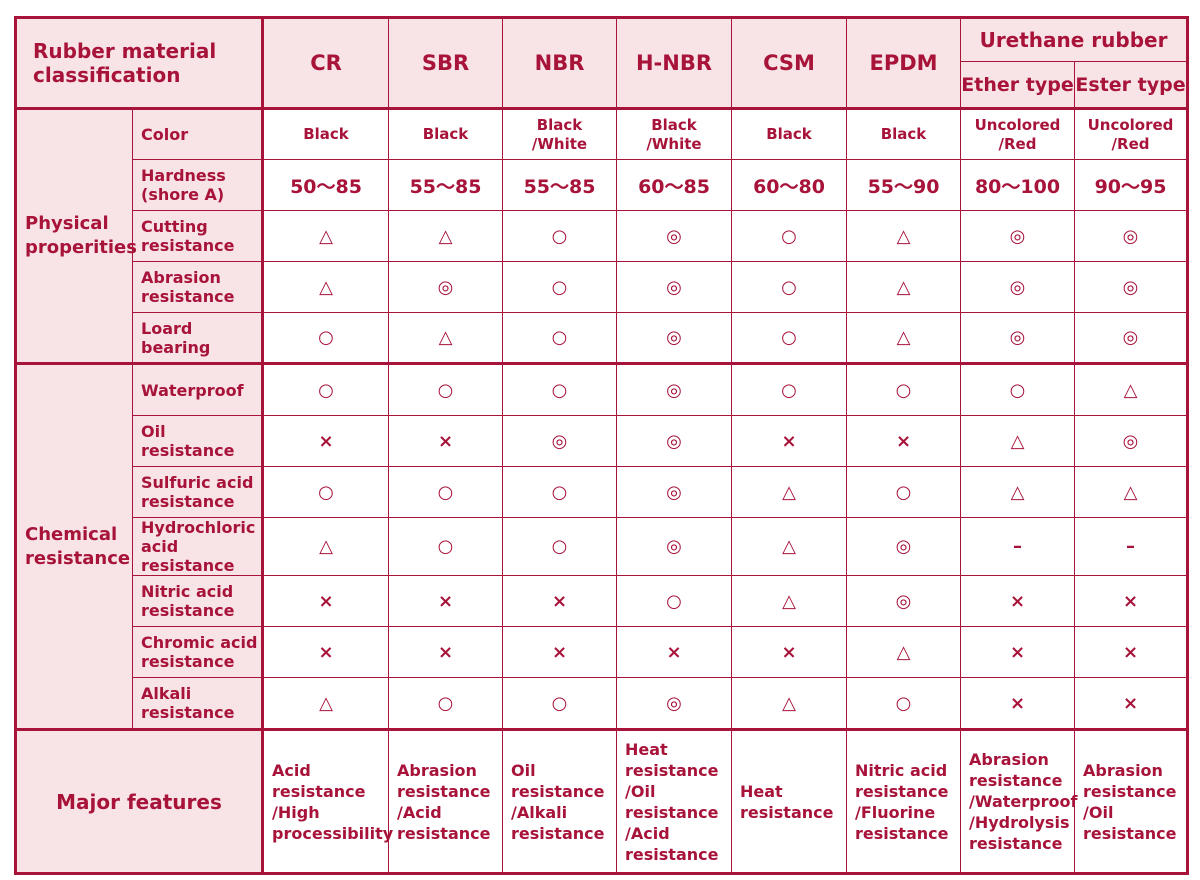 The height and width of the screenshot is (880, 1200). Describe the element at coordinates (1018, 441) in the screenshot. I see `cell-oil-ether: △` at that location.